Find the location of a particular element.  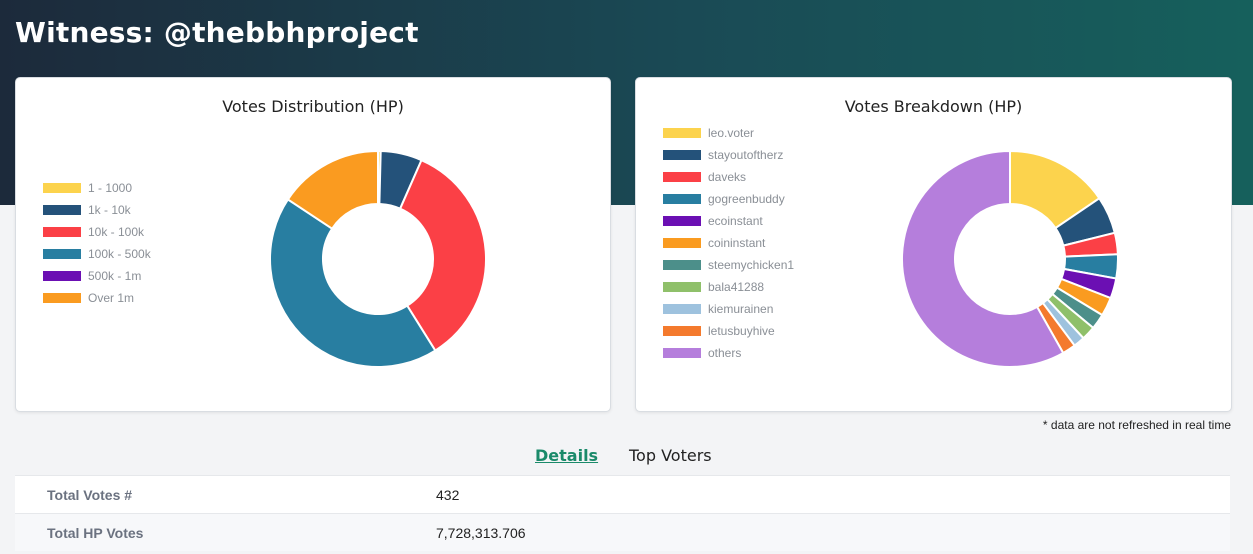

legend-item-coininstant: coininstant is located at coordinates (728, 243).